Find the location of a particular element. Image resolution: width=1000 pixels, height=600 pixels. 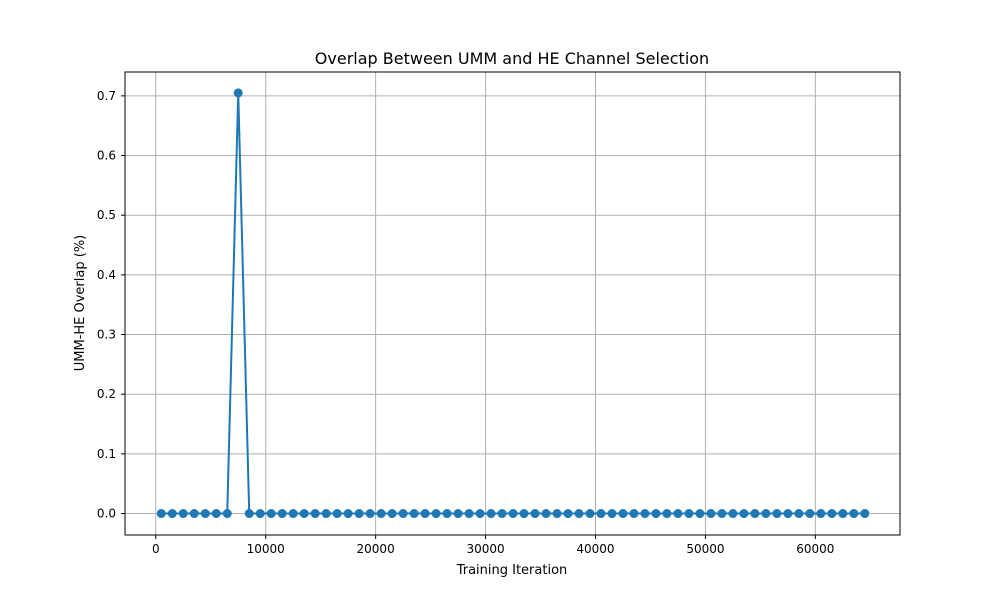

x-axis-label: Training Iteration is located at coordinates (512, 570).